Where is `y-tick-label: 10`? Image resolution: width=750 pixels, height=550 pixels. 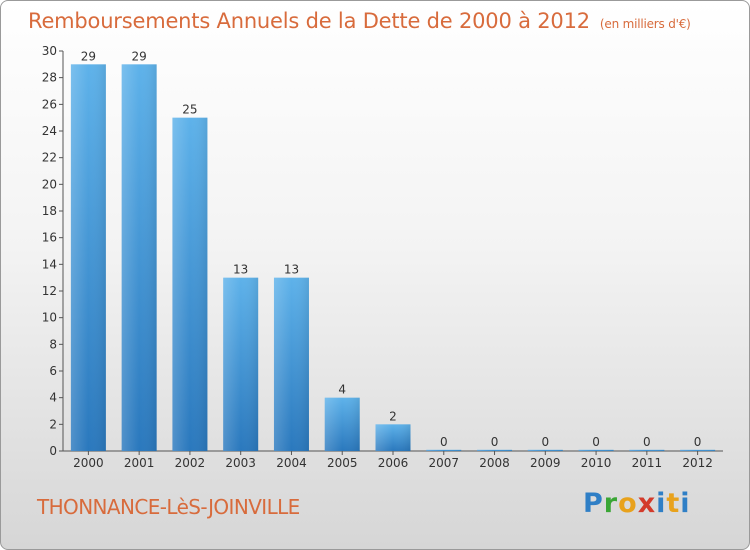 y-tick-label: 10 is located at coordinates (49, 318).